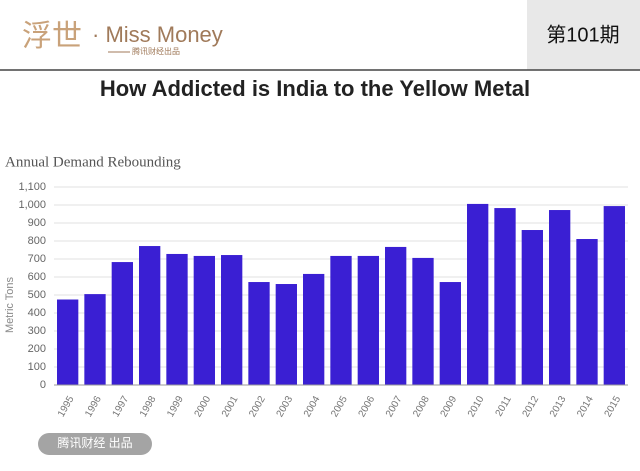  What do you see at coordinates (394, 406) in the screenshot?
I see `x-tick-label: 2007` at bounding box center [394, 406].